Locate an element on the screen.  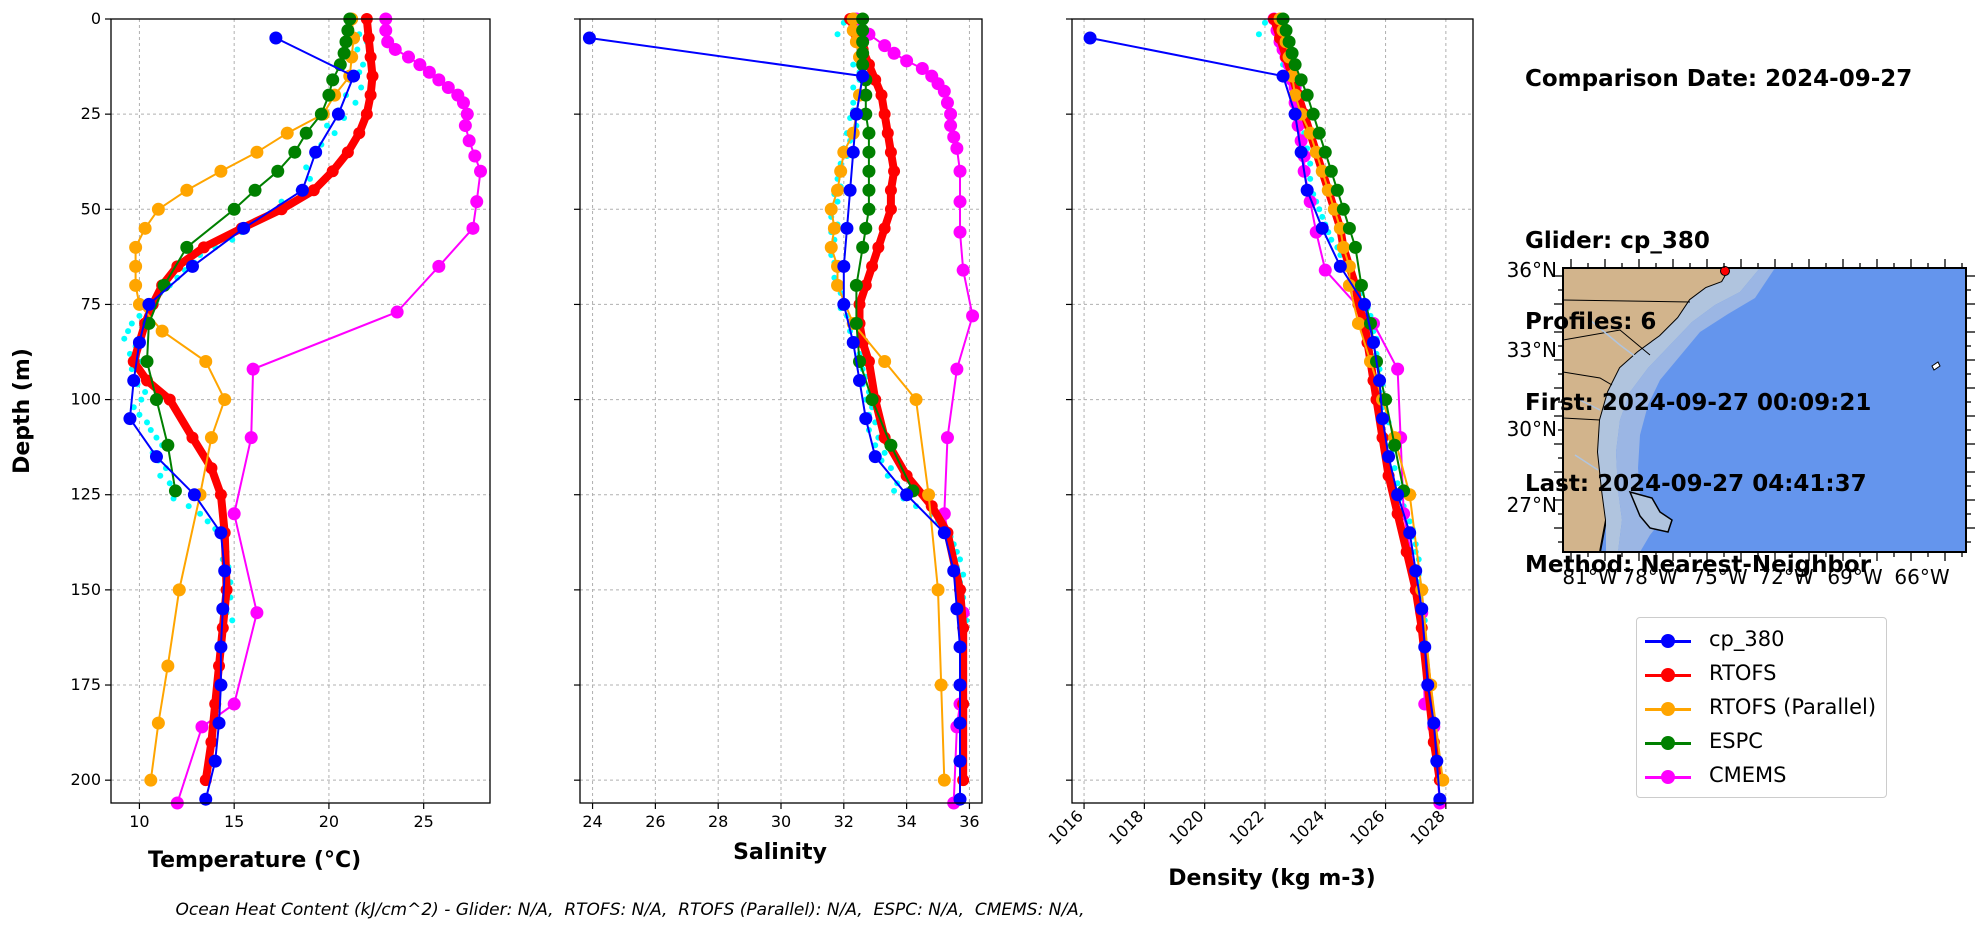
map-lon-label: 66°W is located at coordinates (1921, 577).